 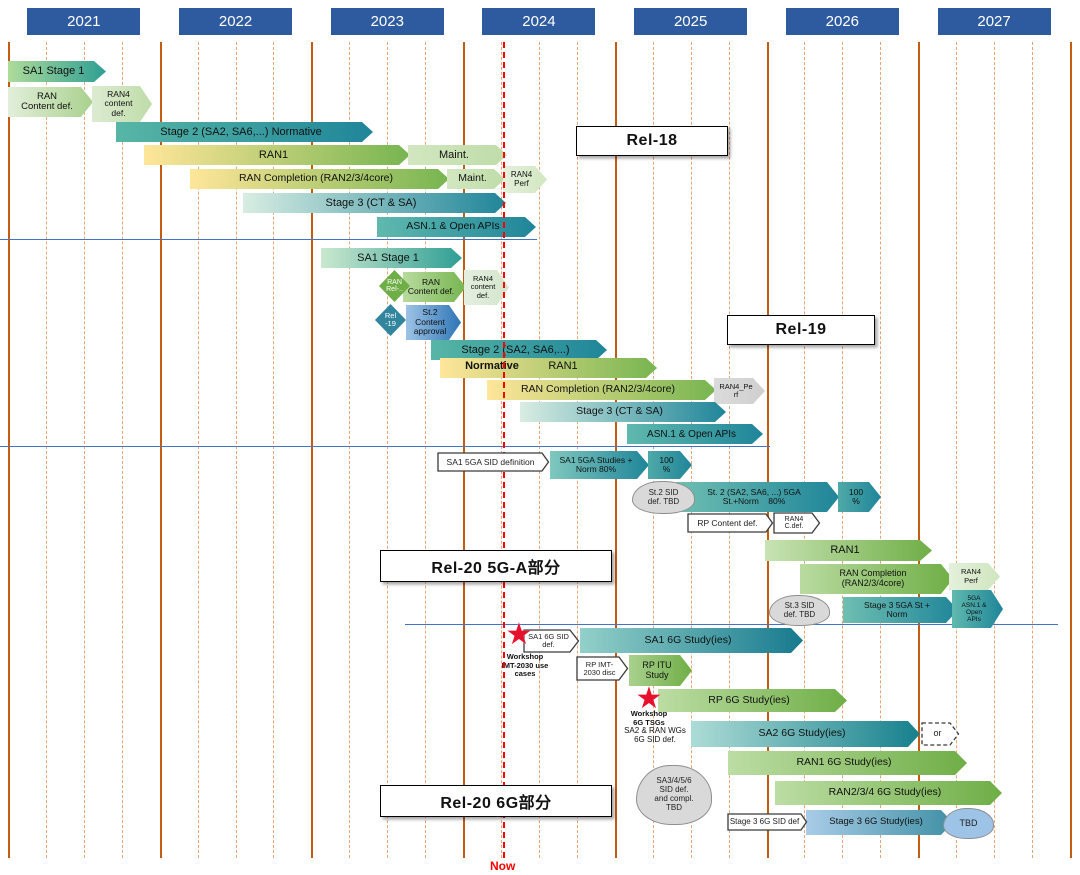 I want to click on year-label: 2024, so click(x=539, y=21).